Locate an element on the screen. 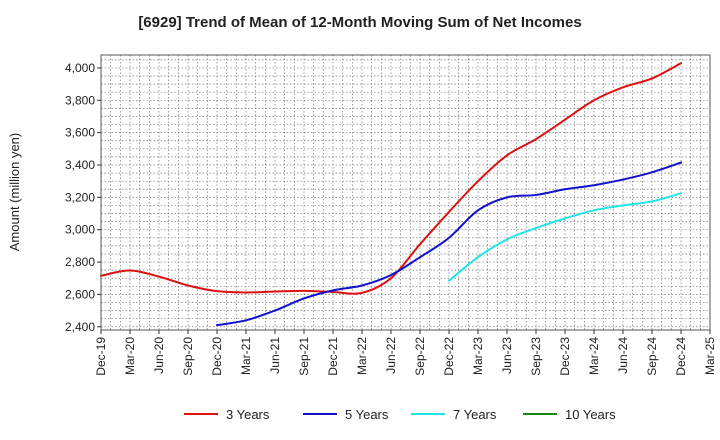 The width and height of the screenshot is (720, 440). y-tick-label: 3,000 is located at coordinates (80, 230).